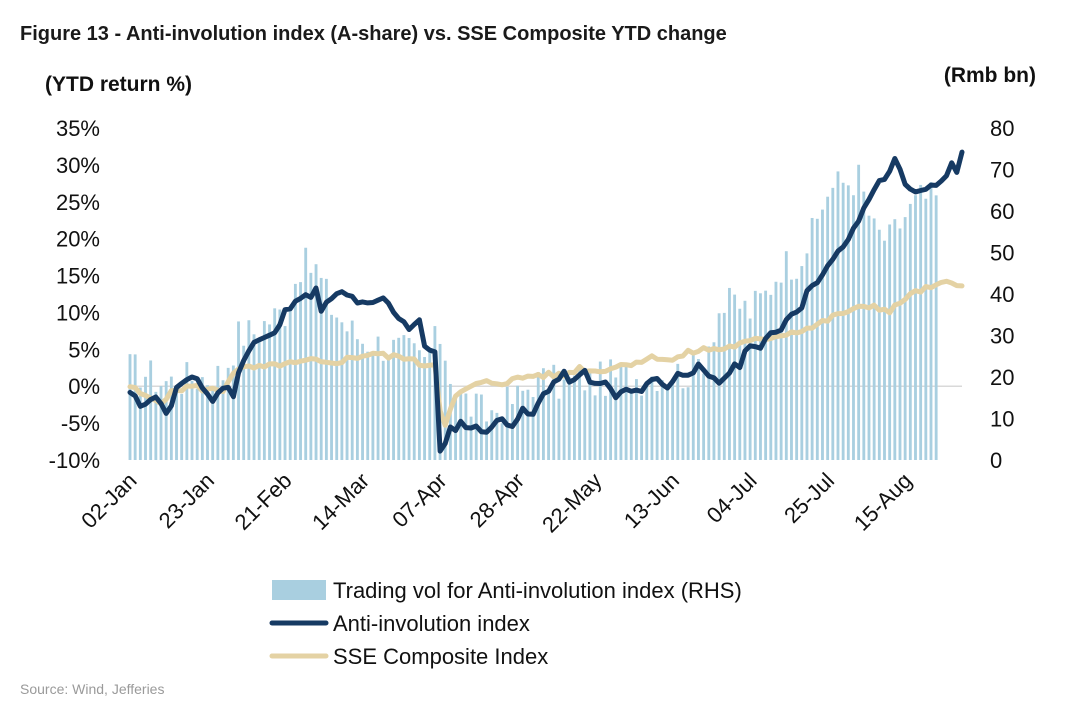 The image size is (1080, 705). What do you see at coordinates (1002, 294) in the screenshot?
I see `right-axis-ticks: 0 10 20 30 40 50 60 70 80` at bounding box center [1002, 294].